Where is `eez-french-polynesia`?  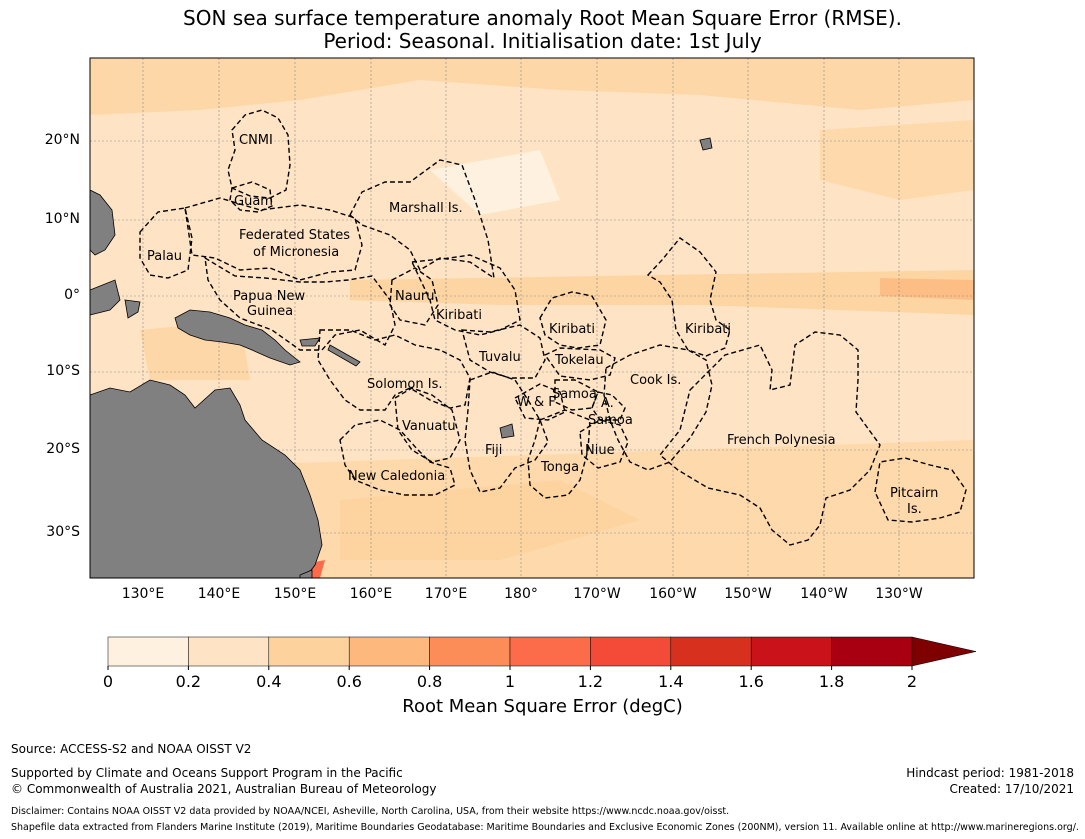 eez-french-polynesia is located at coordinates (770, 438).